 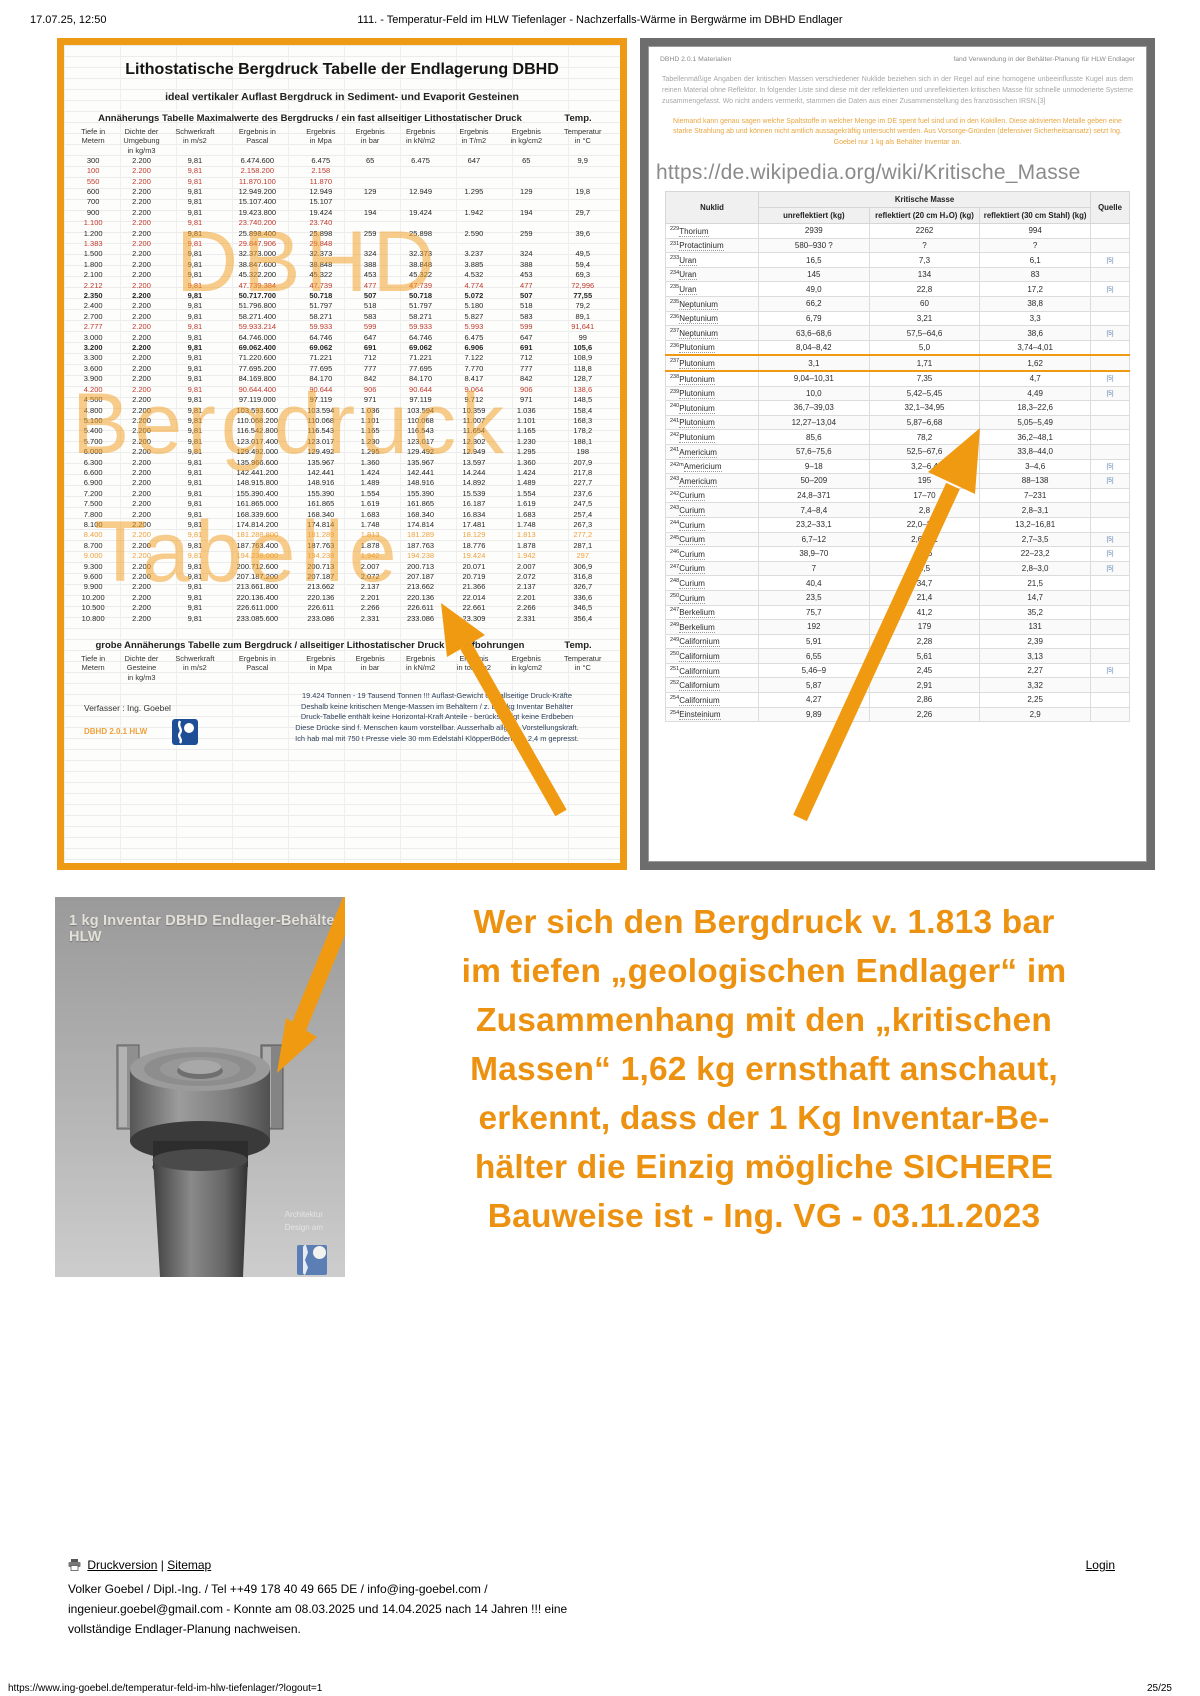 What do you see at coordinates (712, 554) in the screenshot?
I see `nuklid-name: 246Curium` at bounding box center [712, 554].